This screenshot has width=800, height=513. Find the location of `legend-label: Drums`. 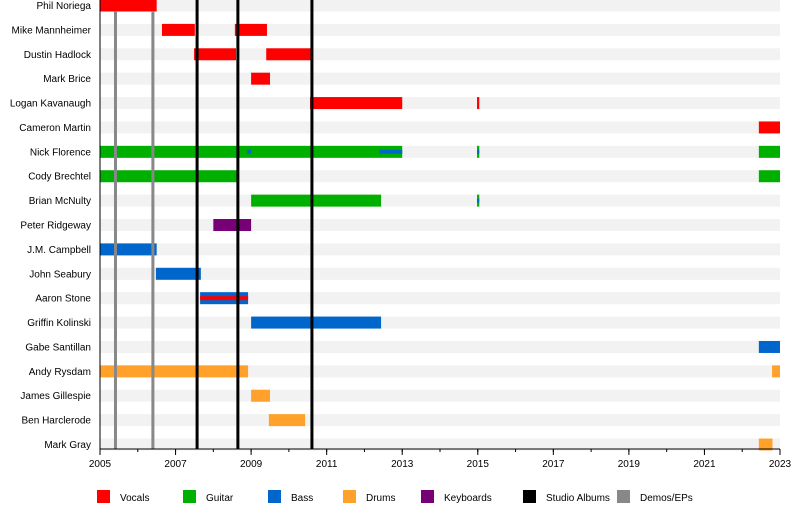

legend-label: Drums is located at coordinates (380, 498).